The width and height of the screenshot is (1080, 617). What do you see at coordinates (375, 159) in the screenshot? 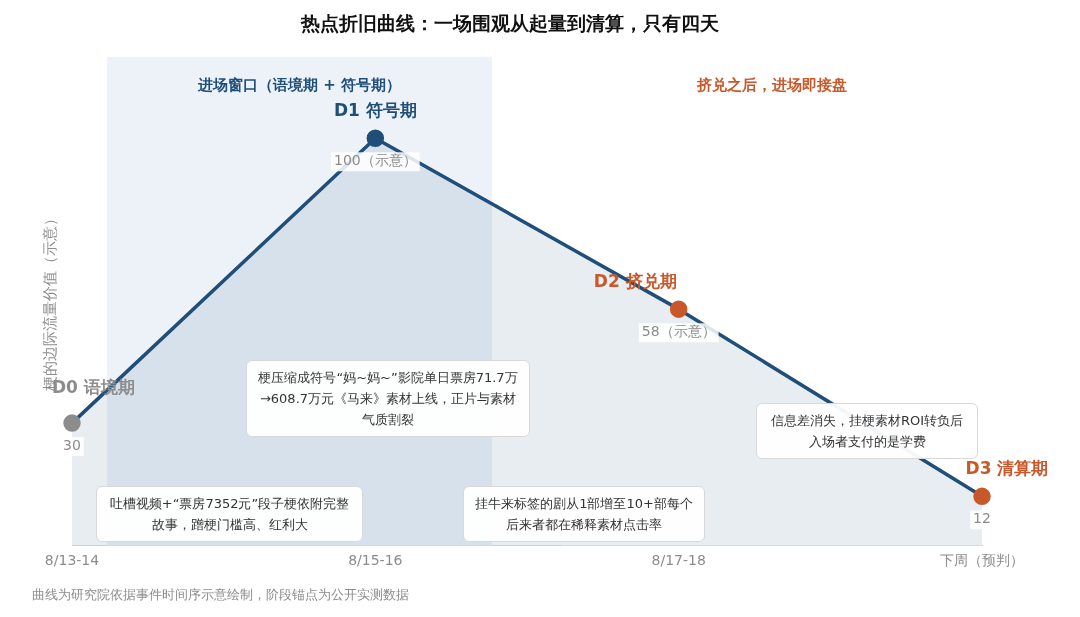
I see `data-label: 100（示意）` at bounding box center [375, 159].